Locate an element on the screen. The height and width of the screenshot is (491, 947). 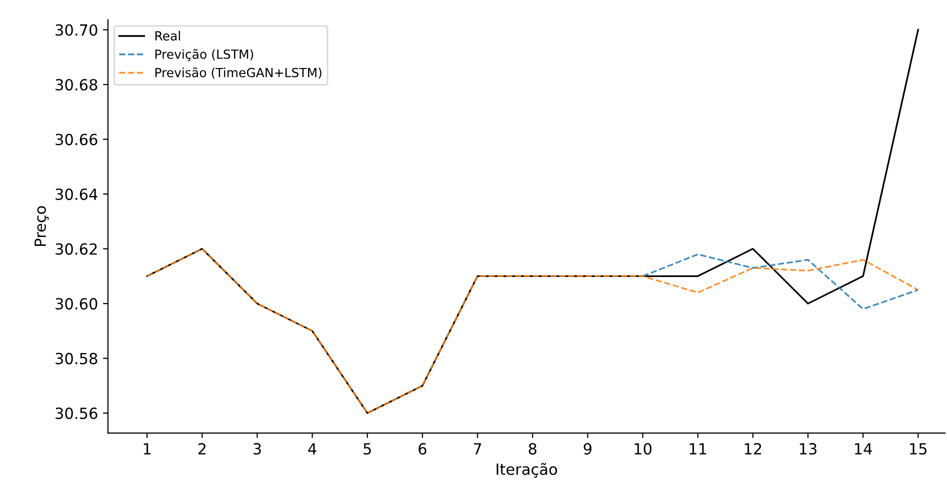
y-tick-label: 30.70 is located at coordinates (77, 30).